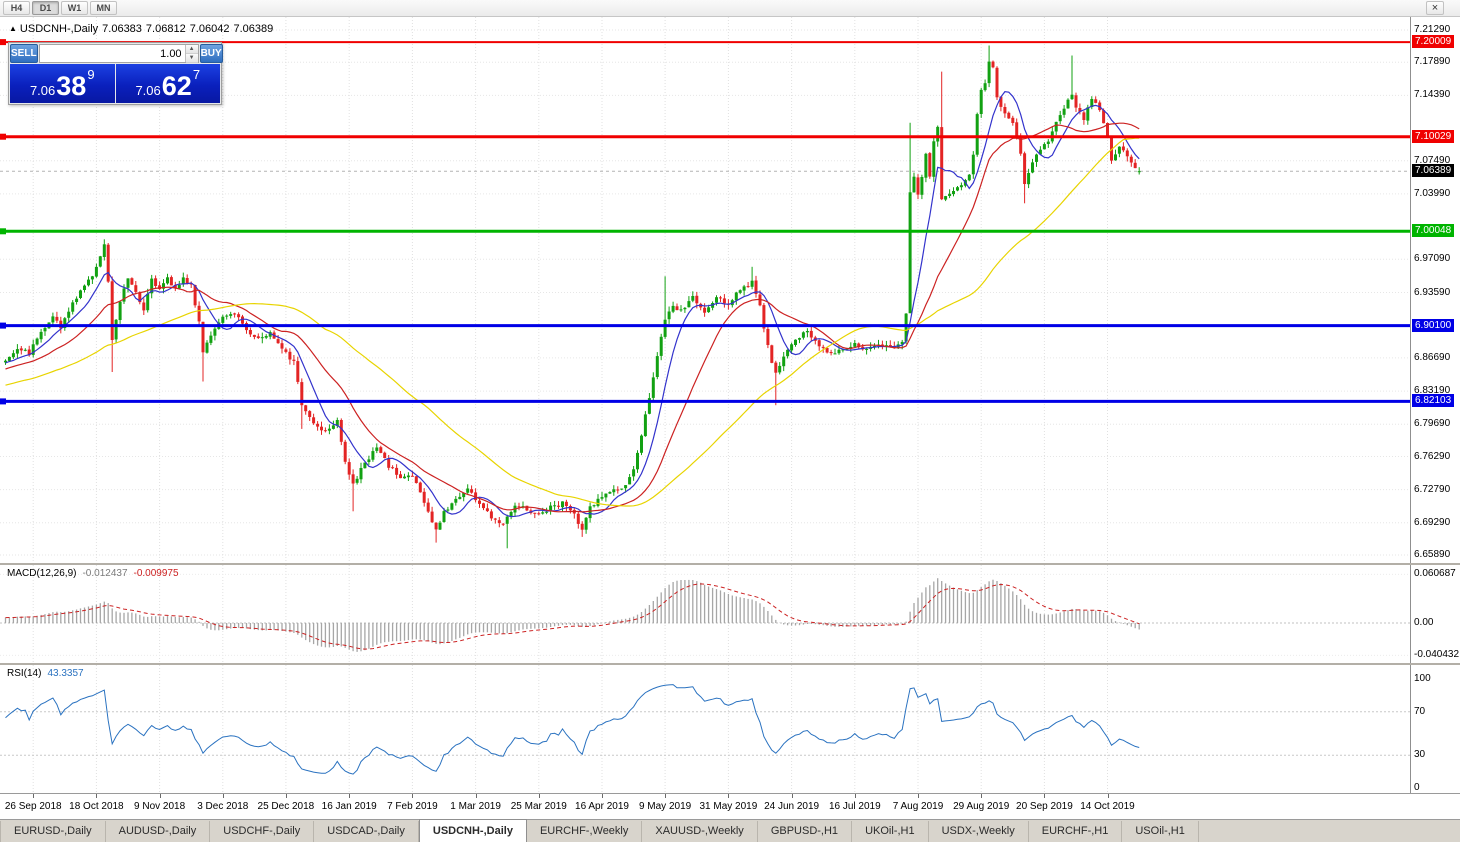  I want to click on price-axis-label: 7.07490, so click(1432, 160).